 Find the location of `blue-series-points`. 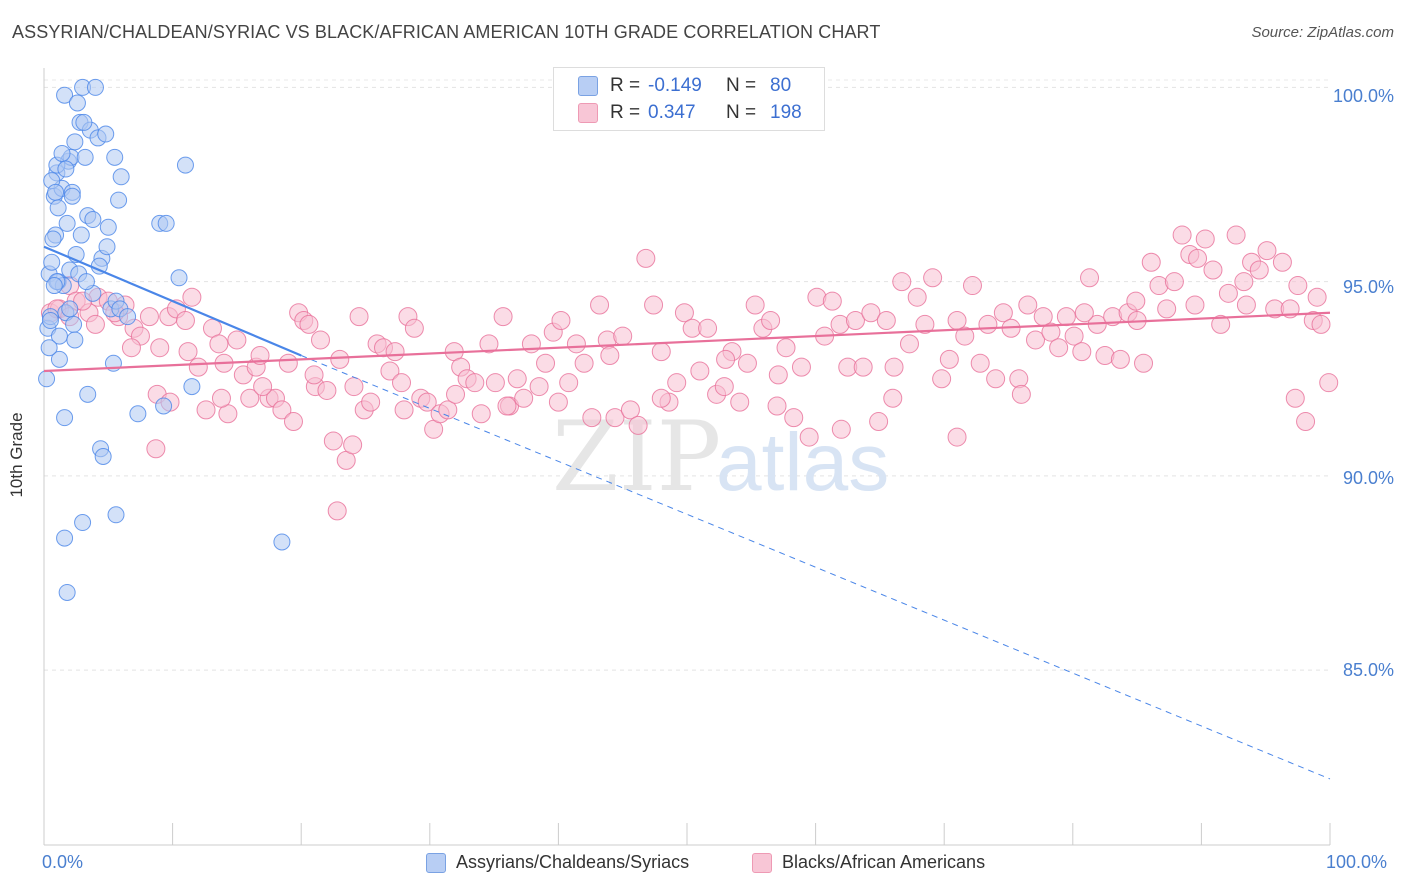

blue-series-points is located at coordinates (164, 339).